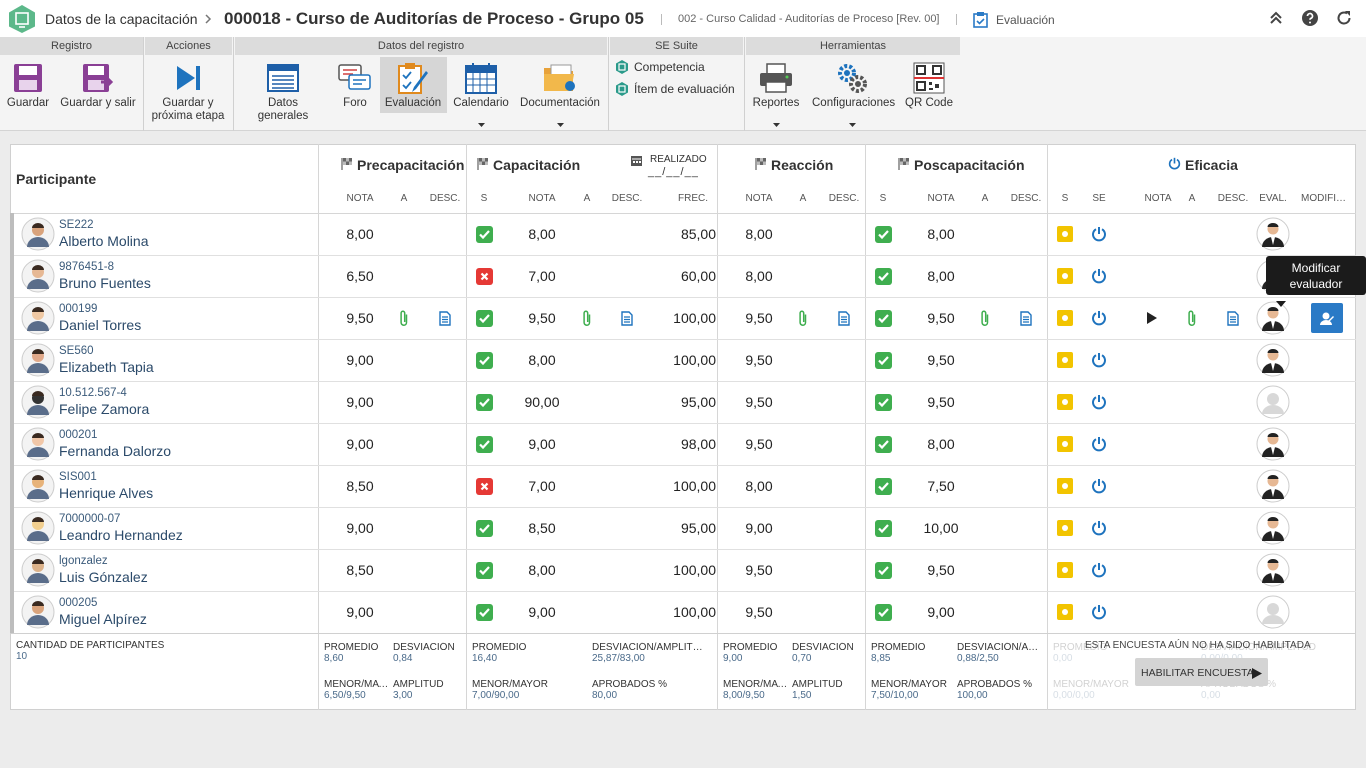 This screenshot has width=1366, height=768. Describe the element at coordinates (1201, 672) in the screenshot. I see `enable-survey-button` at that location.